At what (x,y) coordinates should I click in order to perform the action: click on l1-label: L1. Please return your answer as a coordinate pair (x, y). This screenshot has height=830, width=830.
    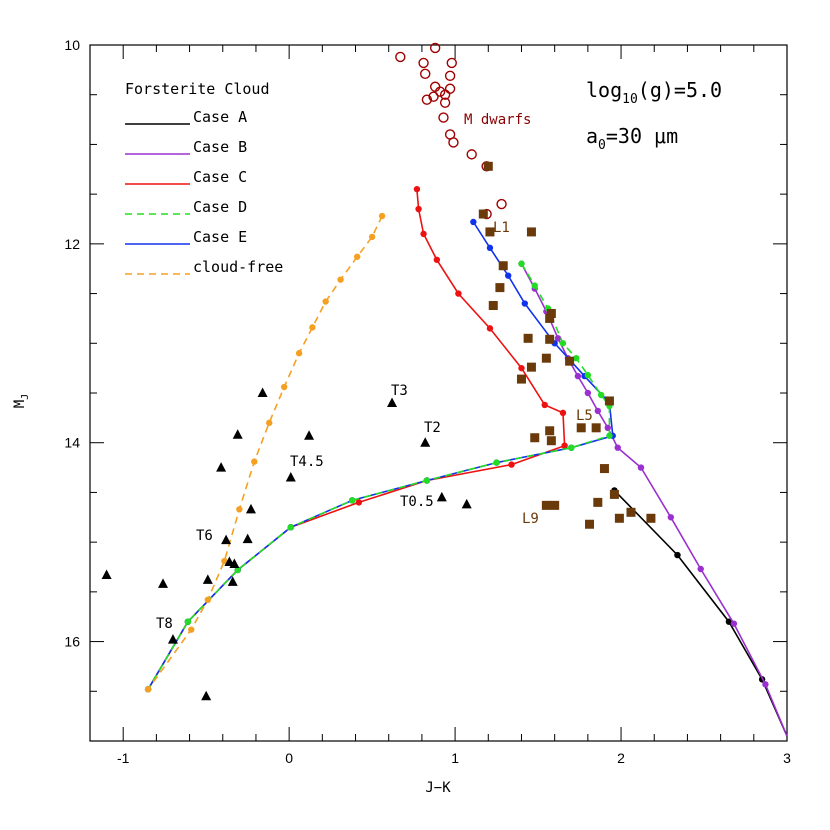
    Looking at the image, I should click on (501, 228).